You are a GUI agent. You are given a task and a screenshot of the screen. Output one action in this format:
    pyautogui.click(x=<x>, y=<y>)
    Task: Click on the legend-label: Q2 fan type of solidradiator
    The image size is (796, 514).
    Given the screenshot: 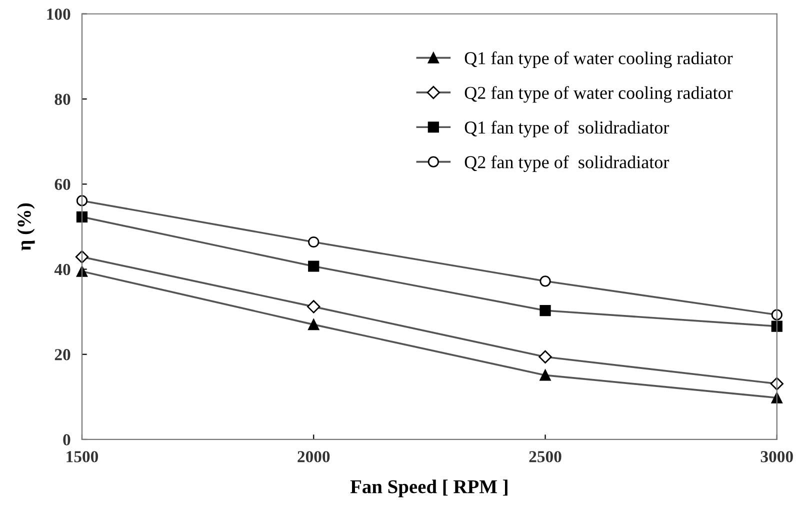 What is the action you would take?
    pyautogui.click(x=567, y=163)
    